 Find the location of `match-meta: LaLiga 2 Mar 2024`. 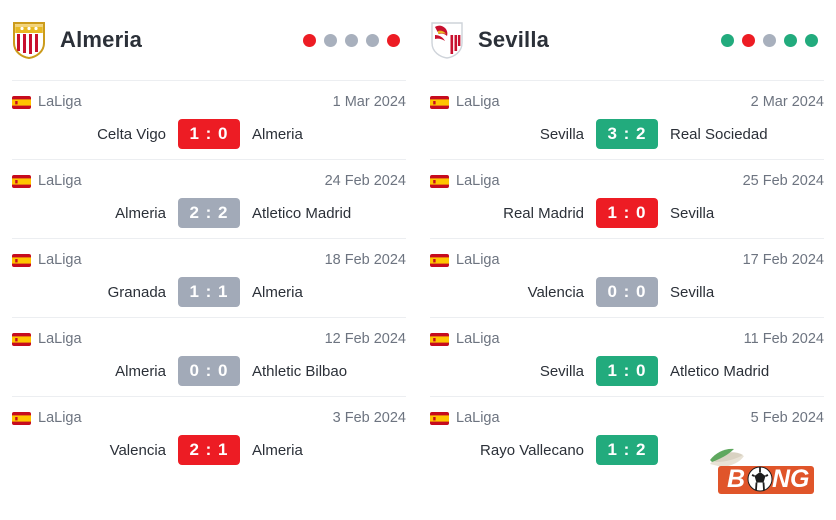

match-meta: LaLiga 2 Mar 2024 is located at coordinates (627, 102).